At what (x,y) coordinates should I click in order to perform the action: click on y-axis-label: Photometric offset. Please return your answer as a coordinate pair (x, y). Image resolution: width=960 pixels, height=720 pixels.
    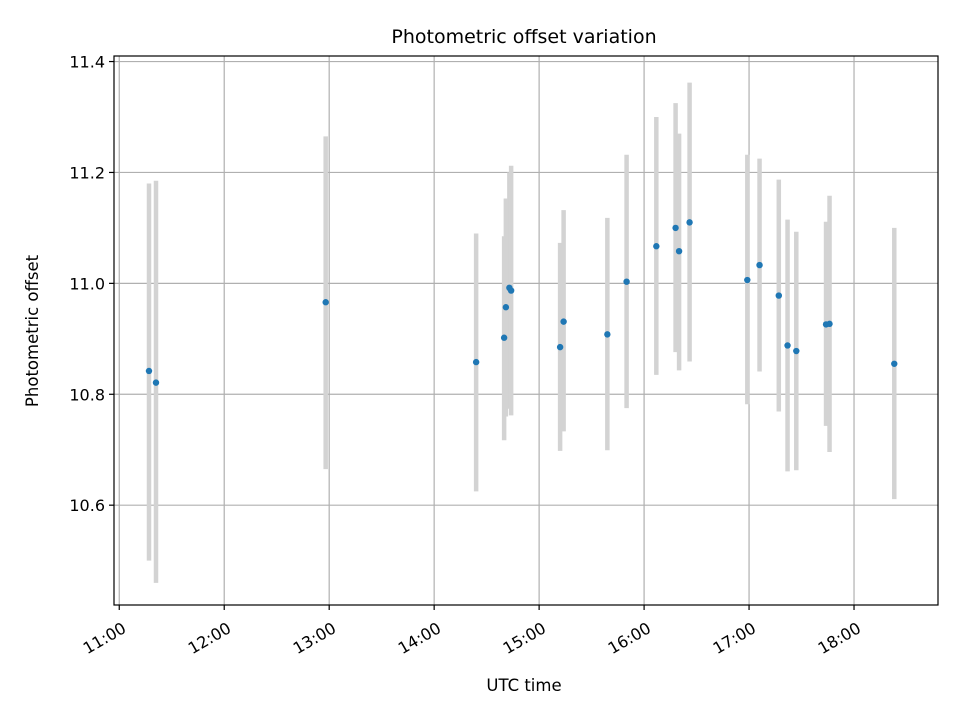
    Looking at the image, I should click on (32, 330).